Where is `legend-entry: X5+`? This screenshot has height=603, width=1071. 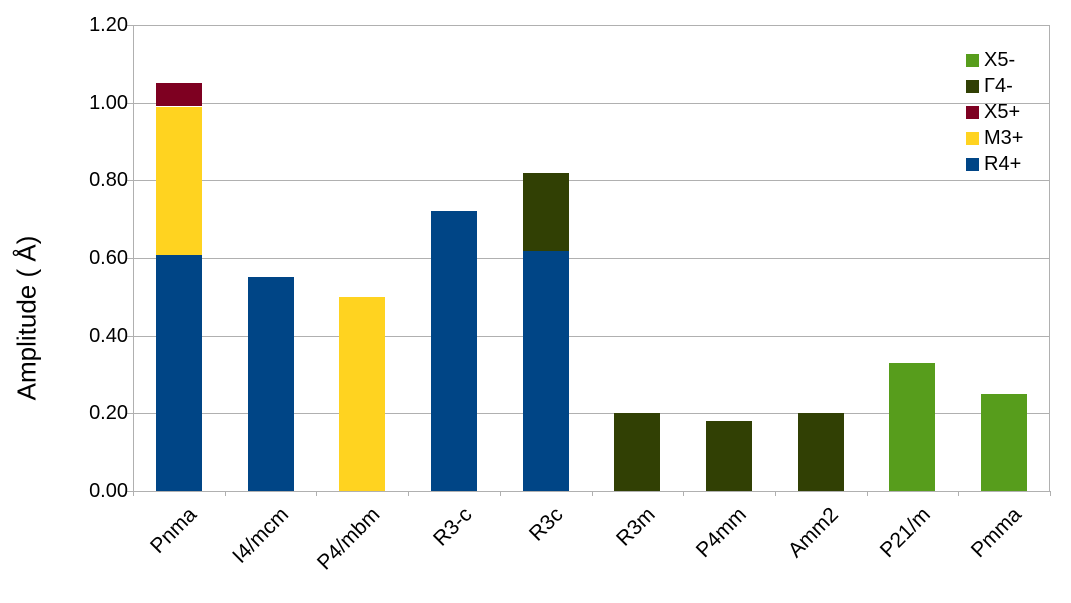
legend-entry: X5+ is located at coordinates (994, 112).